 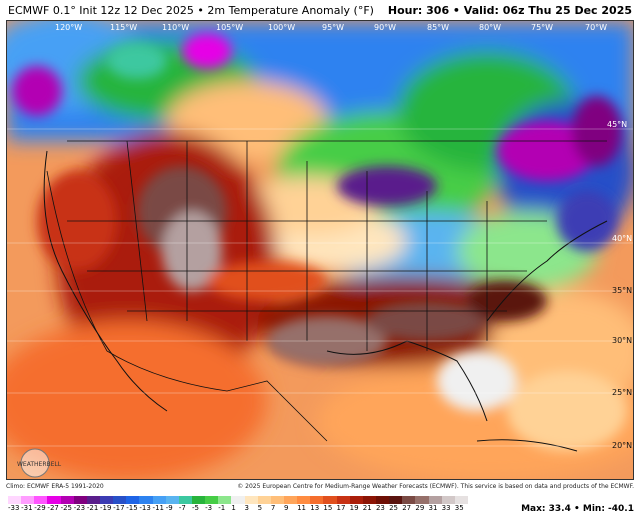 I want to click on latitude-label: 45°N, so click(x=617, y=124).